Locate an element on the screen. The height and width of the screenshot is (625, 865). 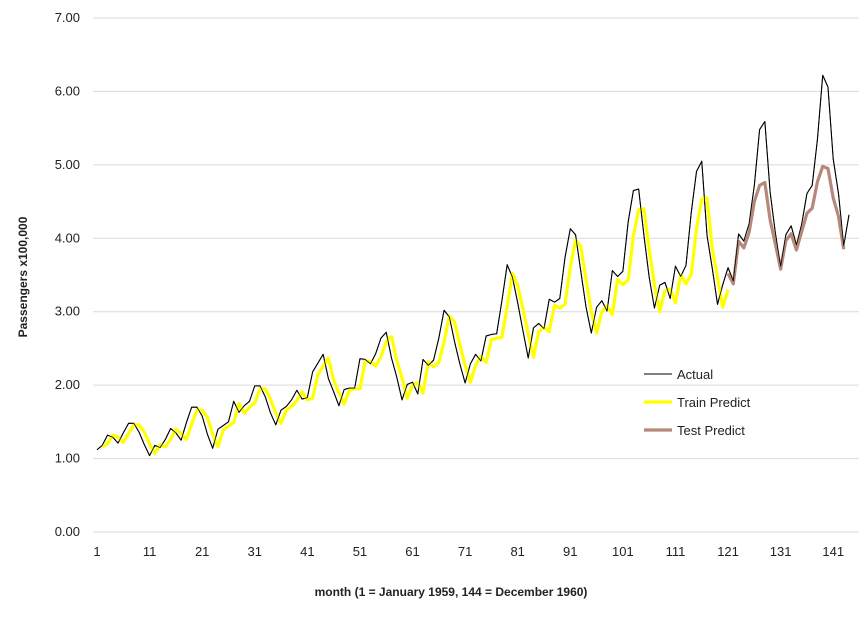
x-tick-label: 21 is located at coordinates (202, 551).